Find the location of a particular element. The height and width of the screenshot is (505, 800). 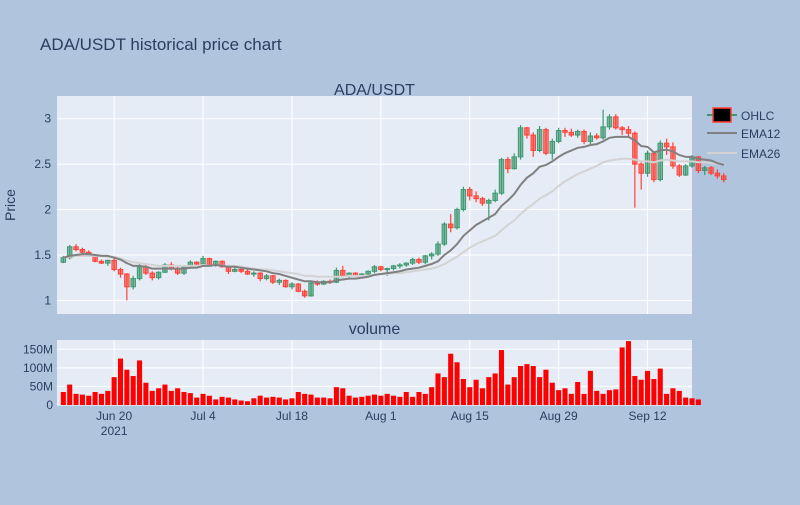

x-tick-label: Aug 1 is located at coordinates (381, 416).